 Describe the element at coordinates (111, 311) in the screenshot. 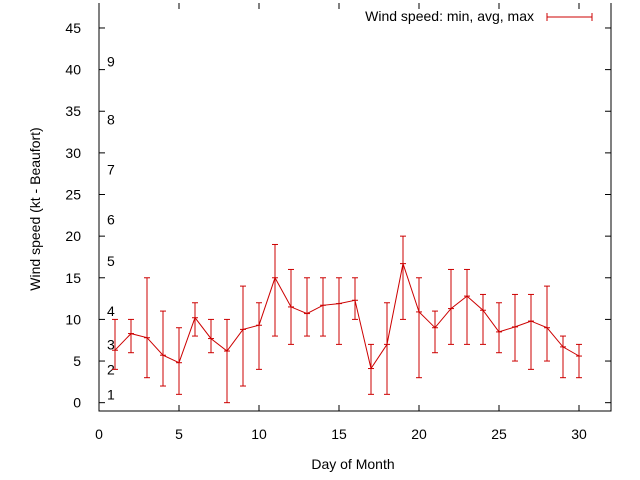

I see `beaufort-label: 4` at that location.